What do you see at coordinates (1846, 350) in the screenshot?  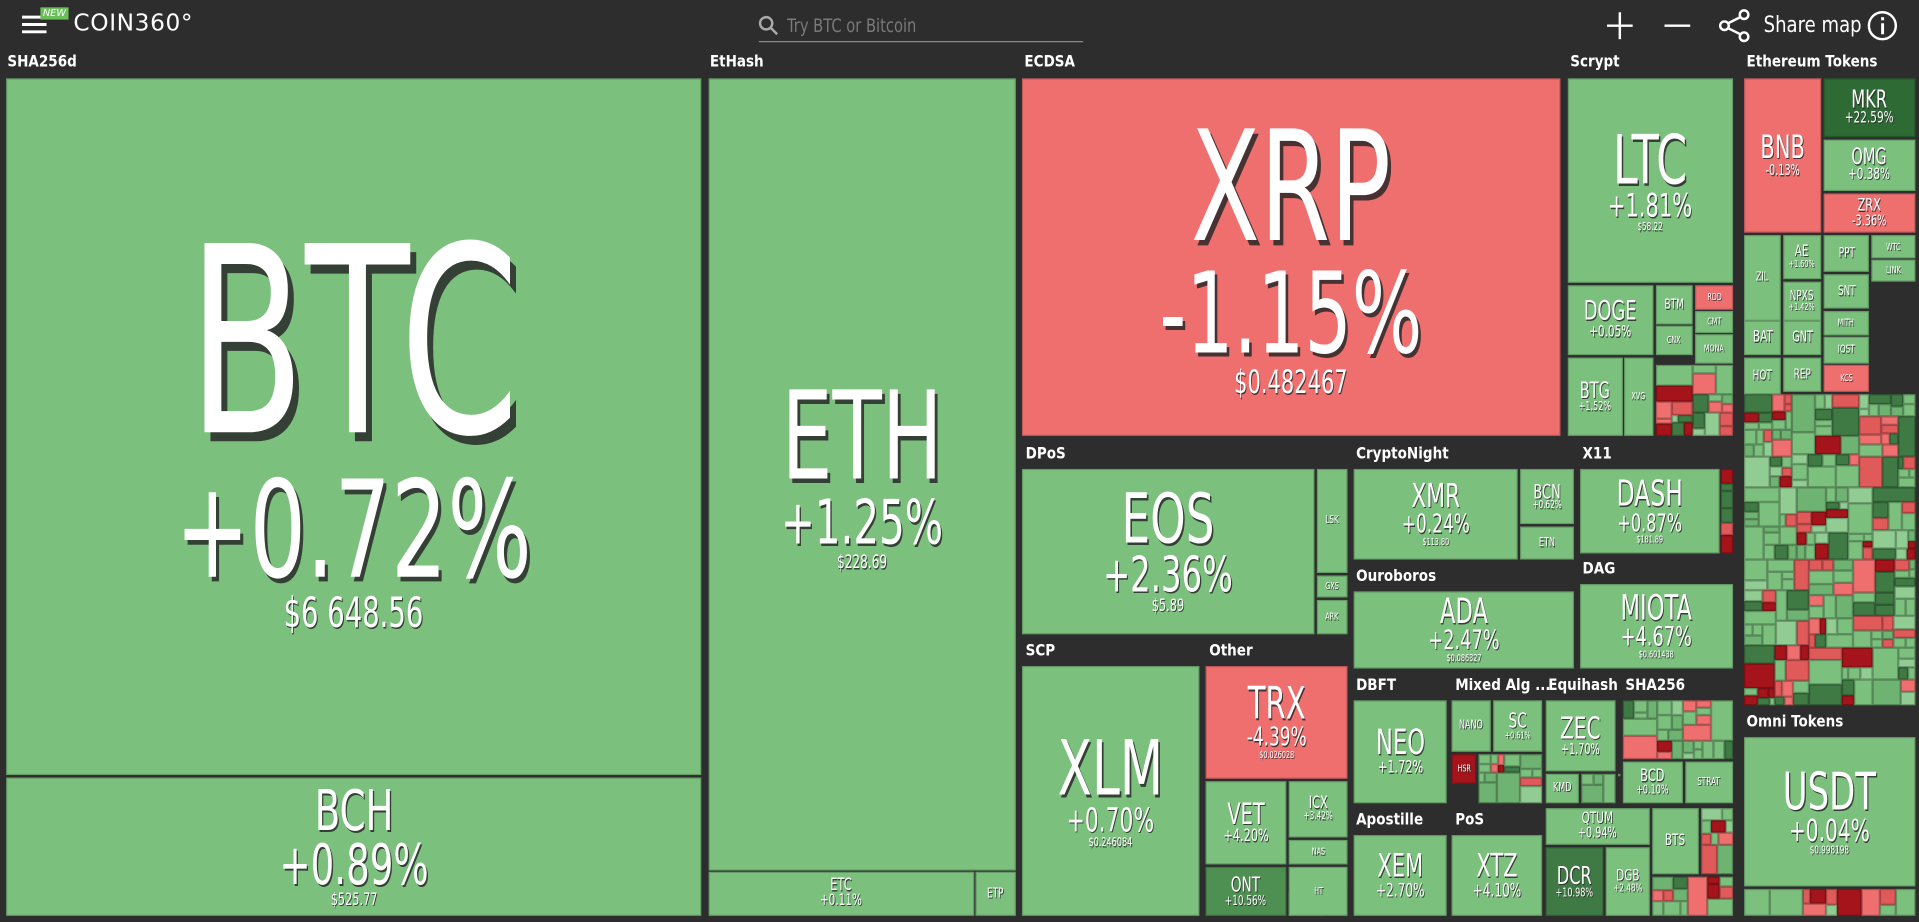 I see `coin-tile: IOST` at bounding box center [1846, 350].